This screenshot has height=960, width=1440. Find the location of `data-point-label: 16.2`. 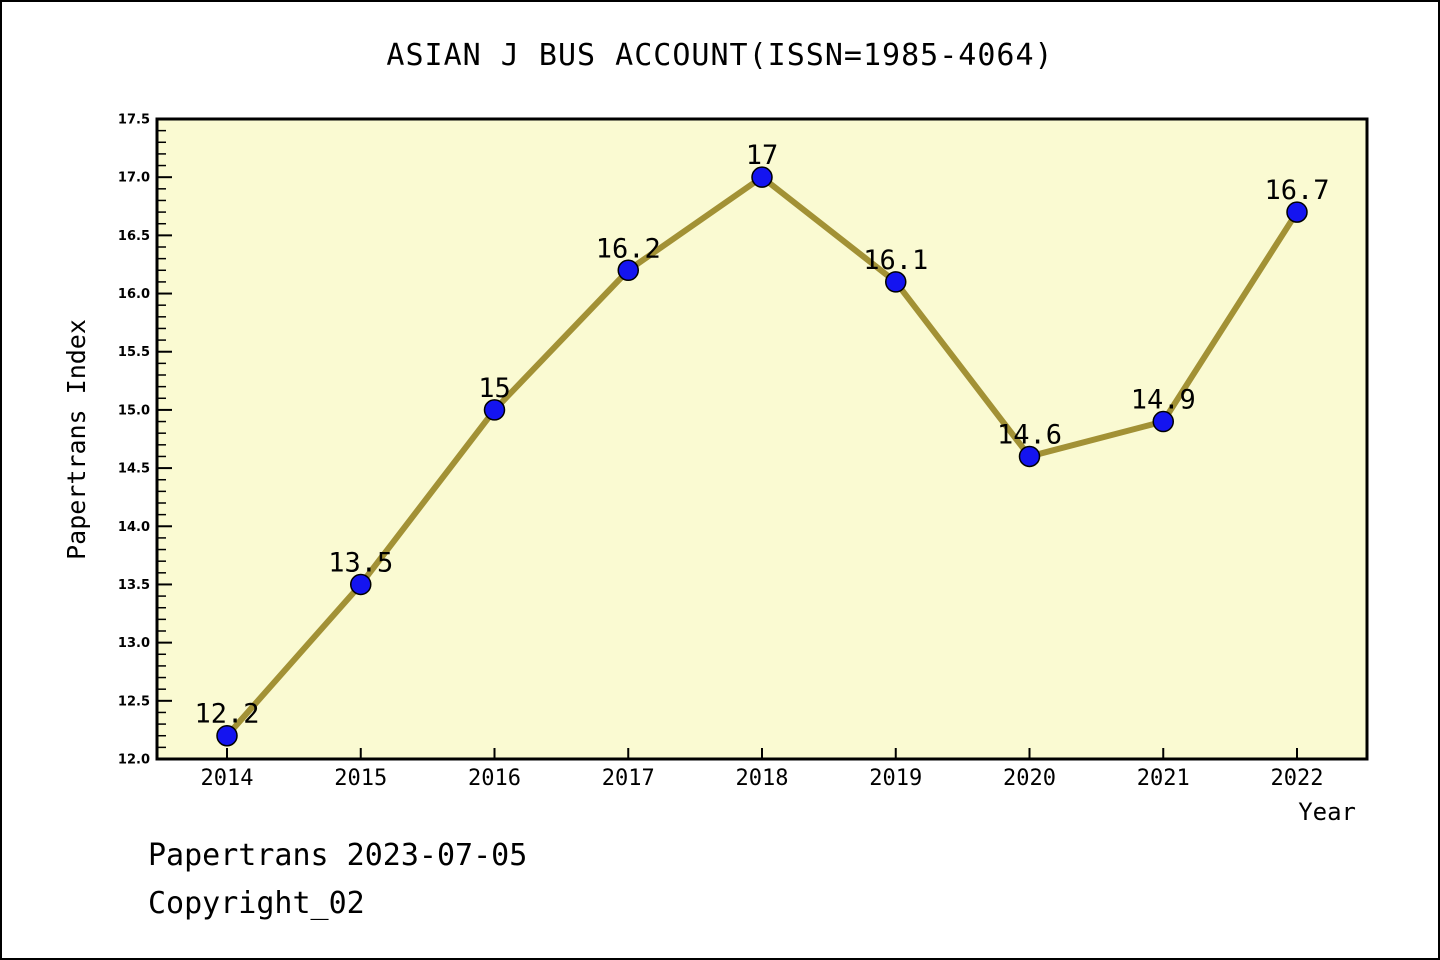

data-point-label: 16.2 is located at coordinates (628, 248).